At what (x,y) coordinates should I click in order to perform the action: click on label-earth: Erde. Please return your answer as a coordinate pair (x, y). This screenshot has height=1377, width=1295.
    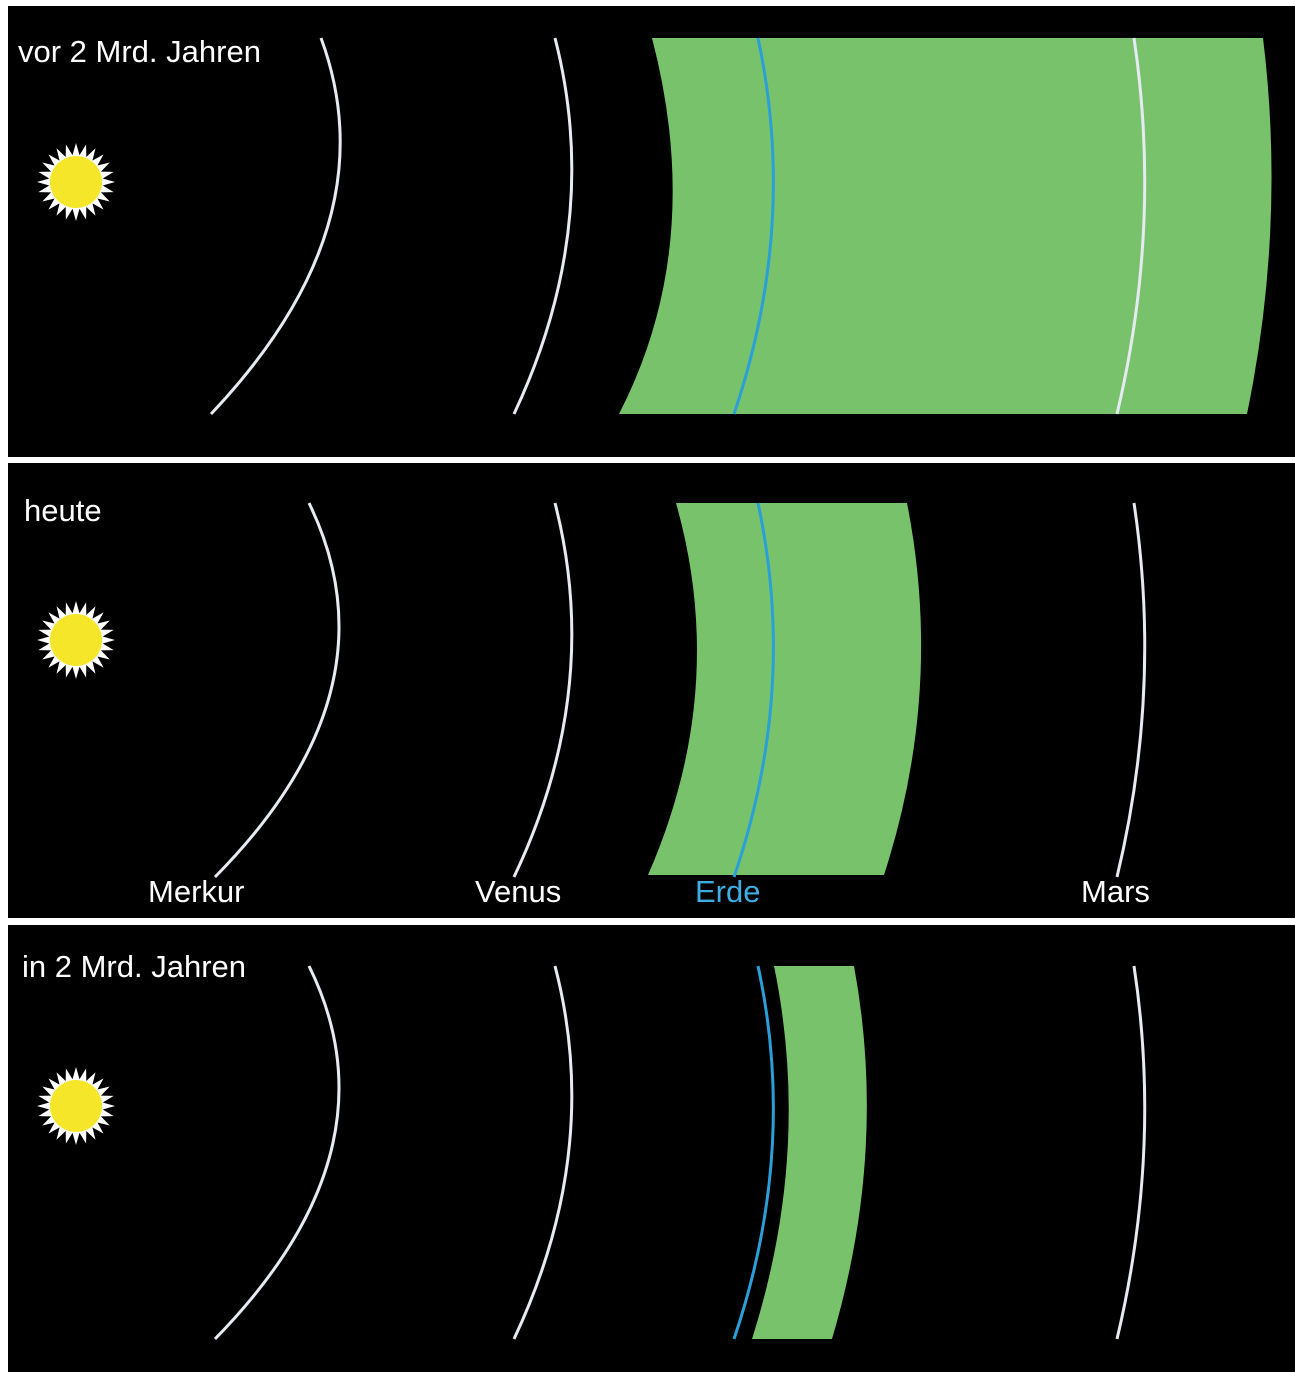
    Looking at the image, I should click on (727, 891).